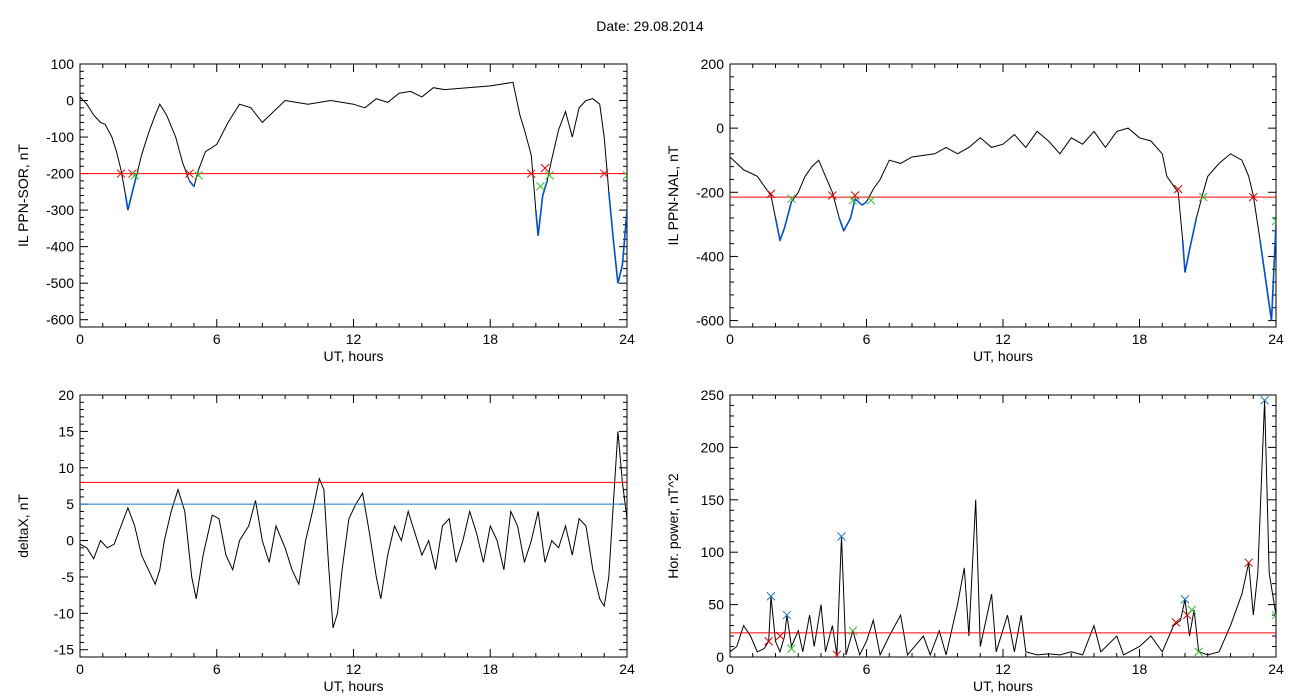  I want to click on y-tick-label: 15, so click(66, 431).